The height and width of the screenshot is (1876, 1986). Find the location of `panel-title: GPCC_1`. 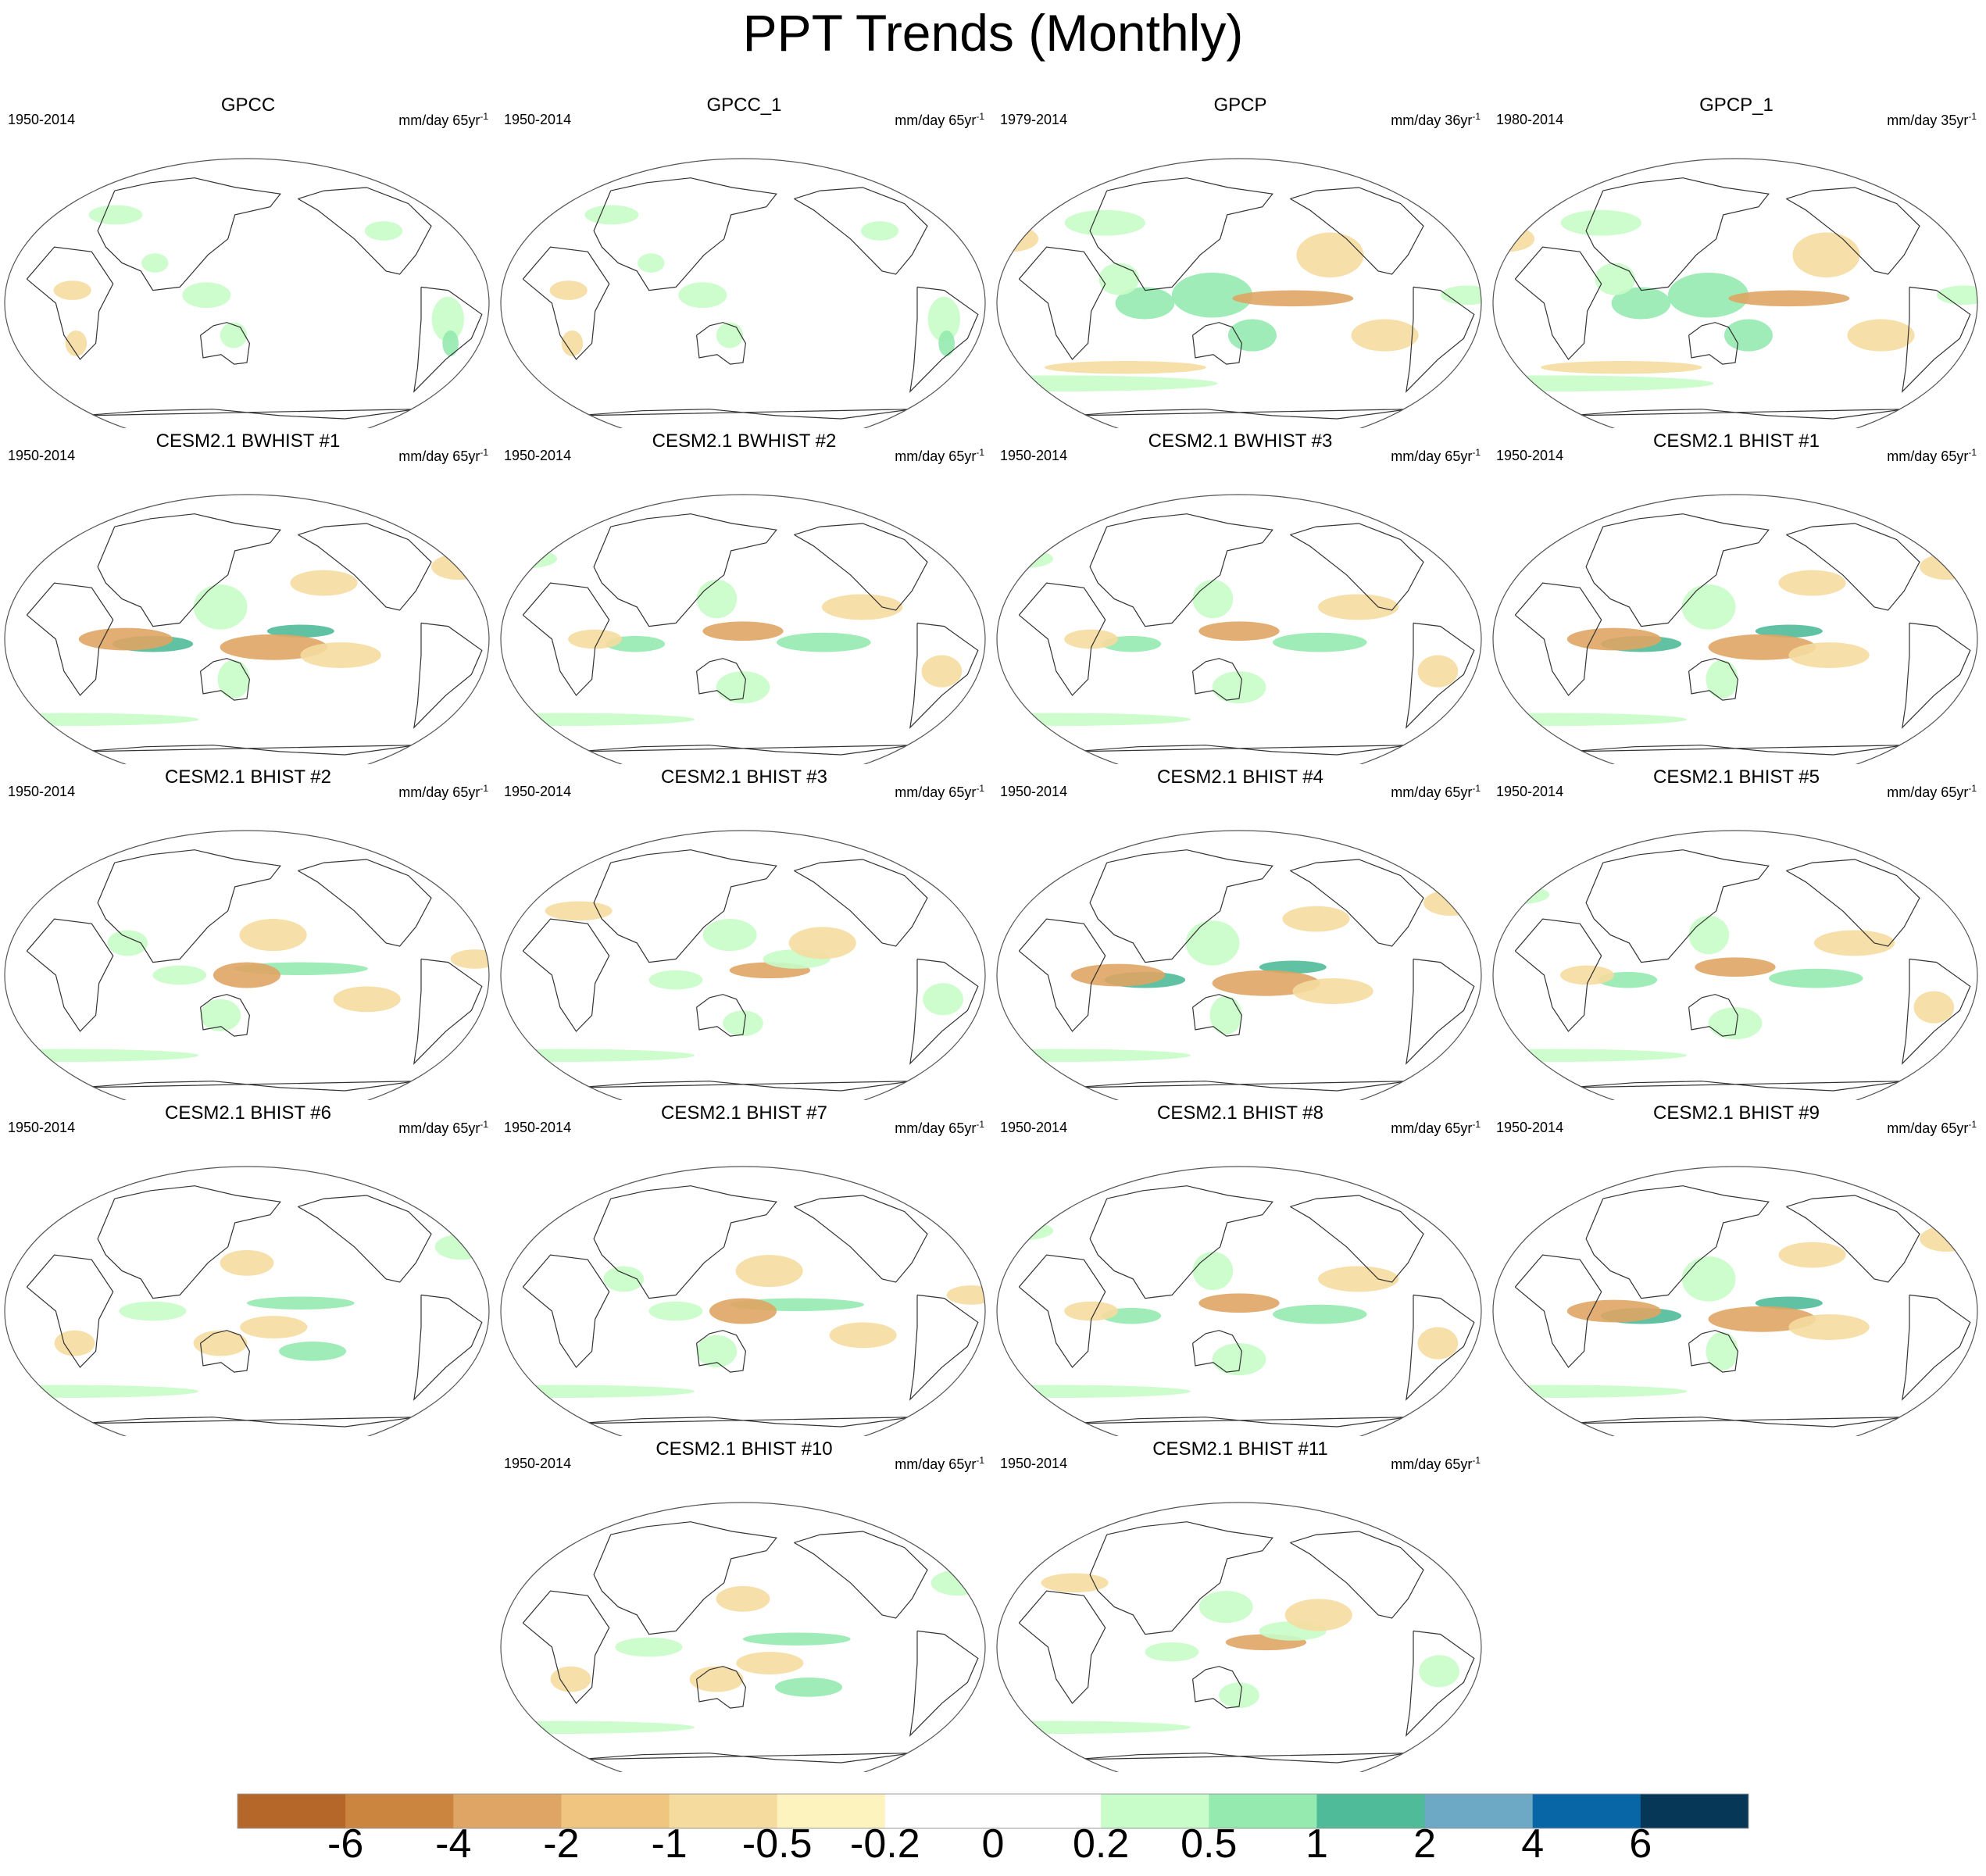

panel-title: GPCC_1 is located at coordinates (744, 105).